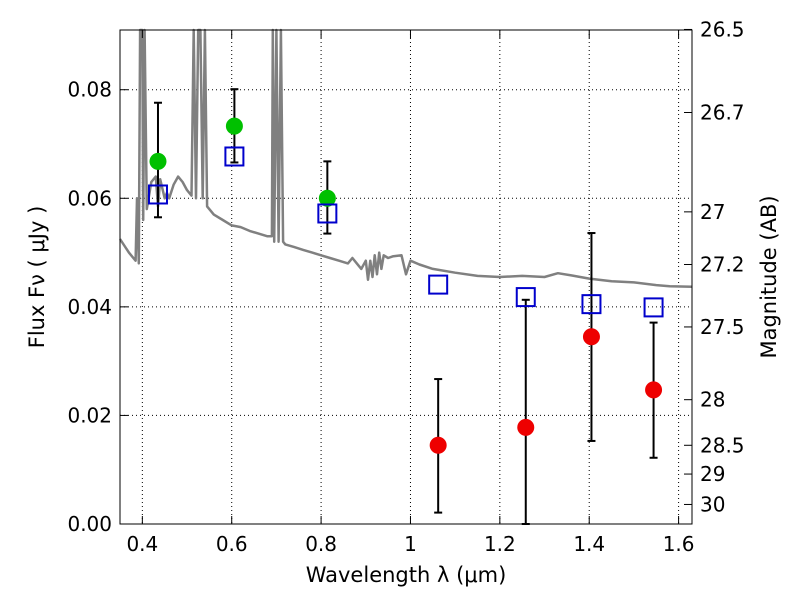 The width and height of the screenshot is (800, 600). Describe the element at coordinates (89, 307) in the screenshot. I see `y-tick-label: 0.04` at that location.